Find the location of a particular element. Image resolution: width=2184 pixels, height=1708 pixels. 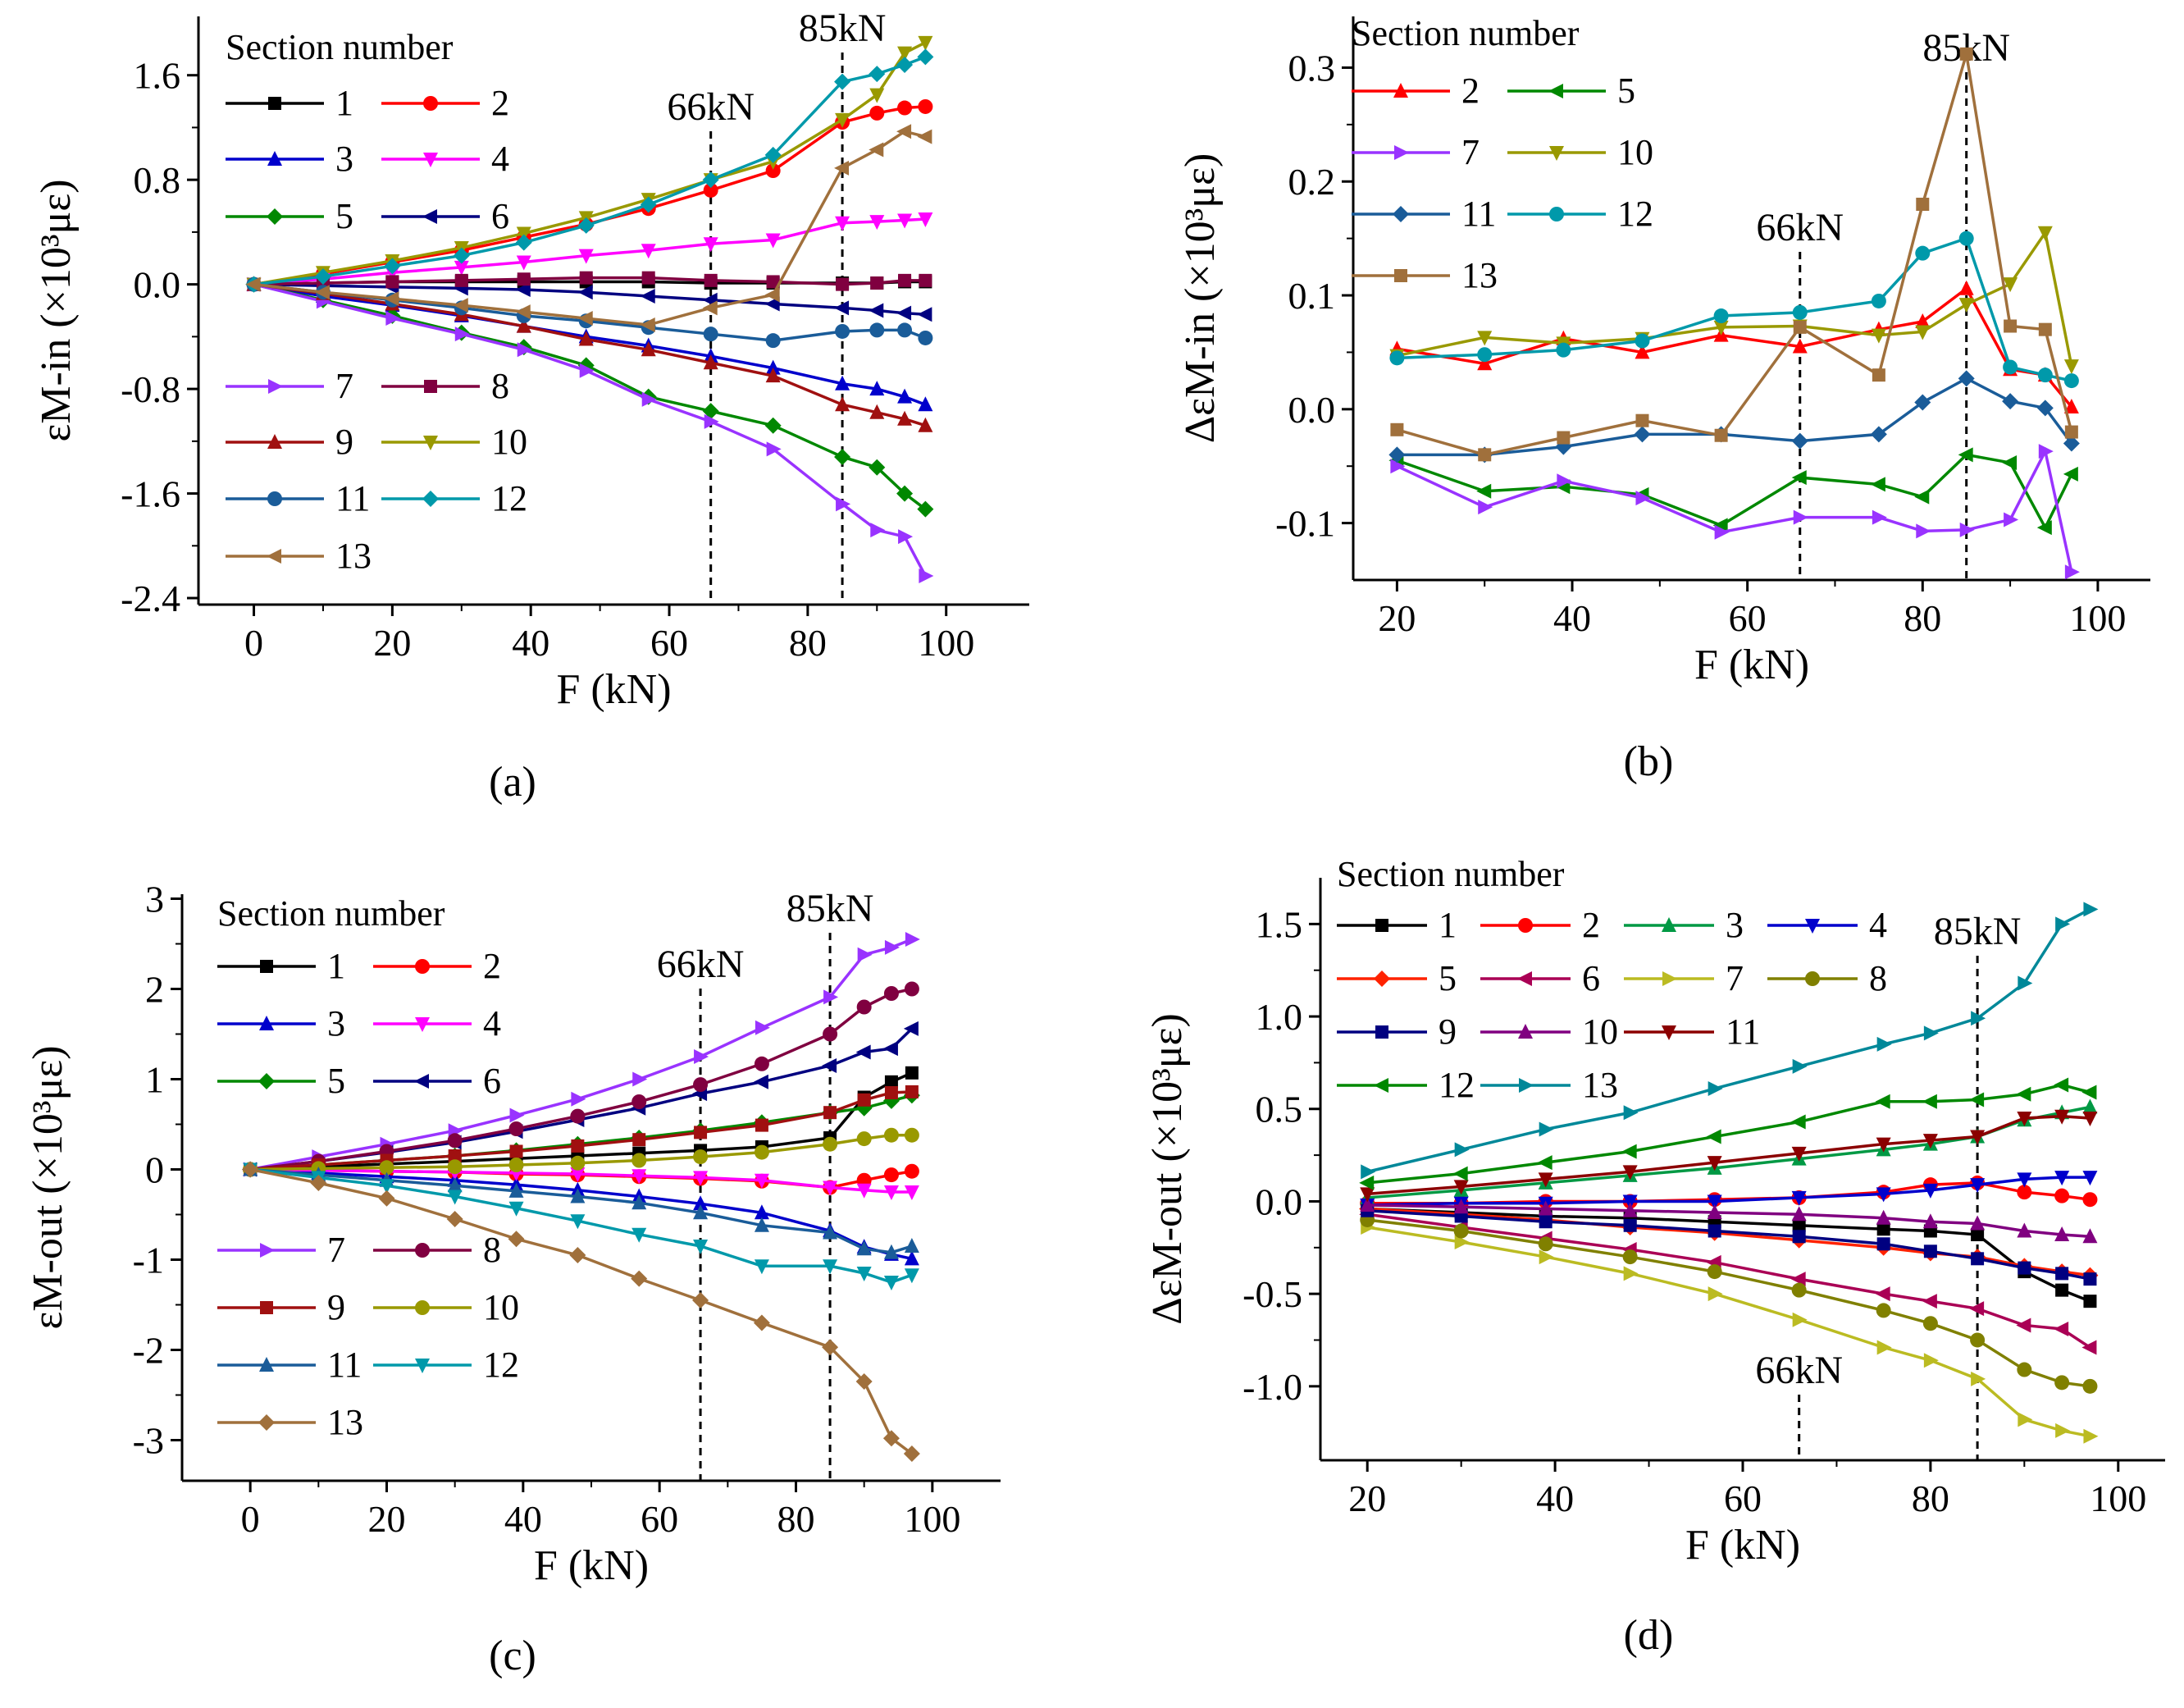

x-axis-label: F (kN) is located at coordinates (1751, 665).